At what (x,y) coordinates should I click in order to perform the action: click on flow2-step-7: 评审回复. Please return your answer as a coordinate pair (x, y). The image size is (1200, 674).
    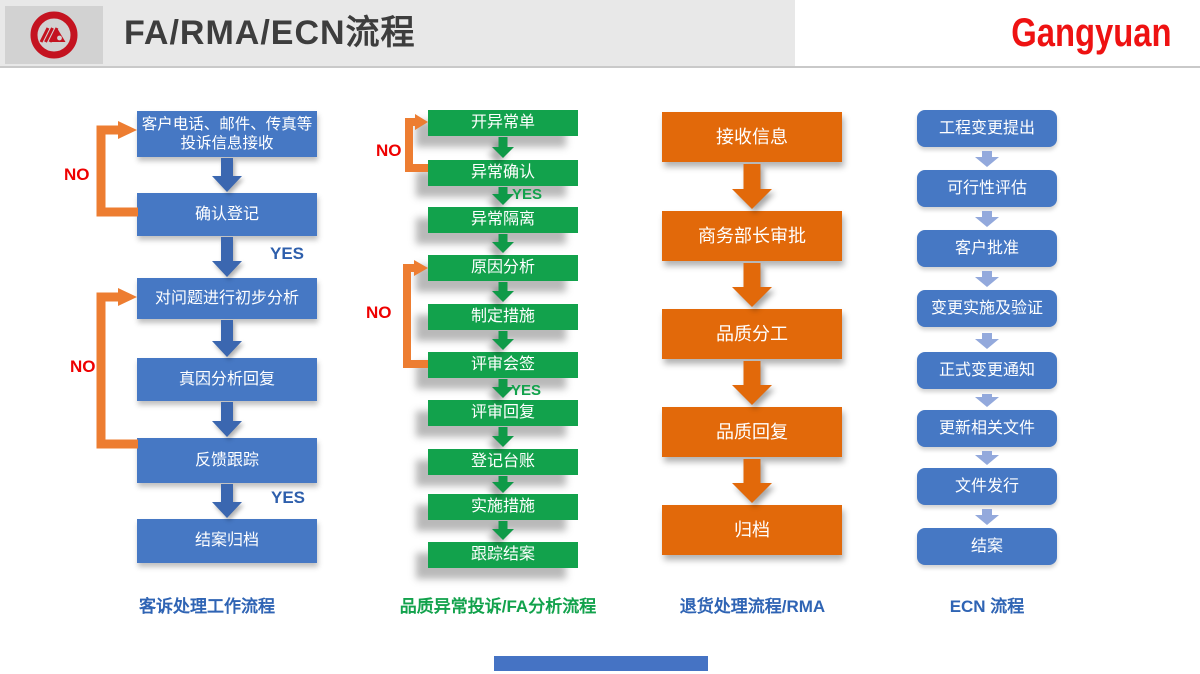
    Looking at the image, I should click on (503, 413).